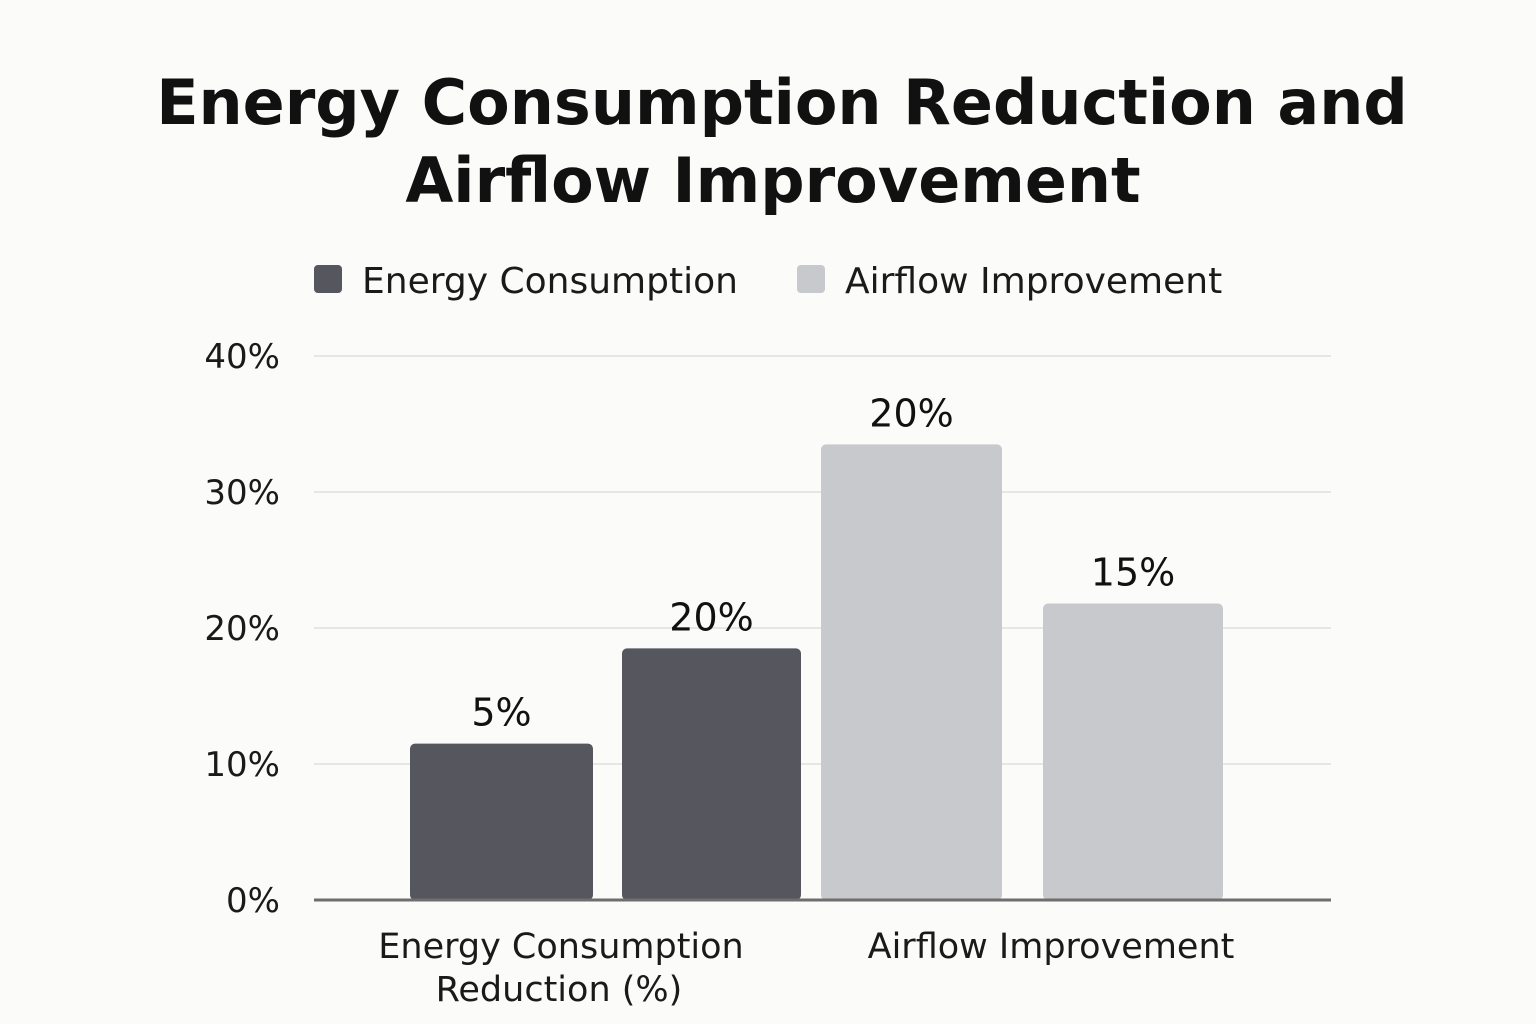 The width and height of the screenshot is (1536, 1024). I want to click on bar-value-label-3: 20%, so click(911, 413).